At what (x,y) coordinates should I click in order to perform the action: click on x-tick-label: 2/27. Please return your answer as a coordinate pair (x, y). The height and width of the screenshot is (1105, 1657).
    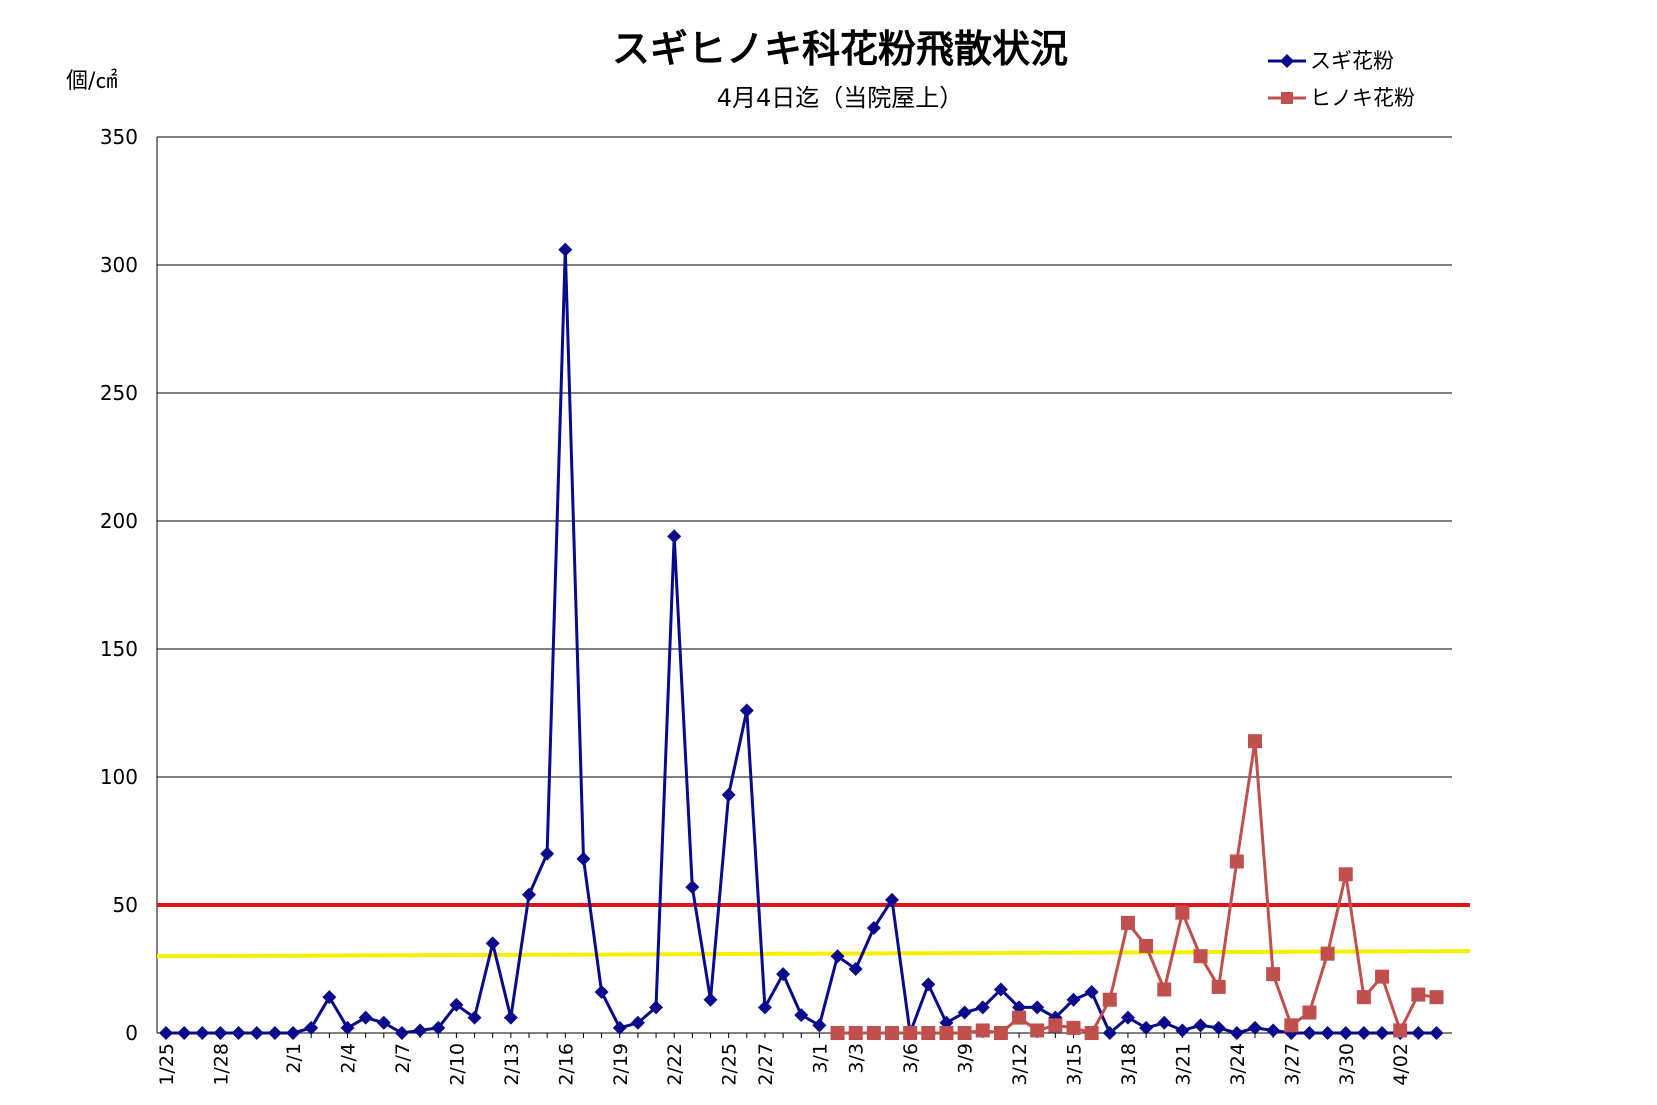
    Looking at the image, I should click on (766, 1064).